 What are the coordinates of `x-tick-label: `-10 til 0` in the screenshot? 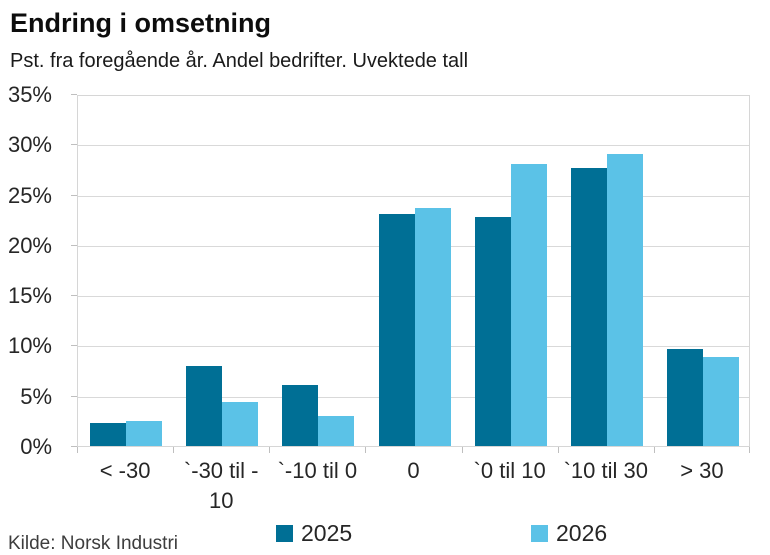 It's located at (317, 470).